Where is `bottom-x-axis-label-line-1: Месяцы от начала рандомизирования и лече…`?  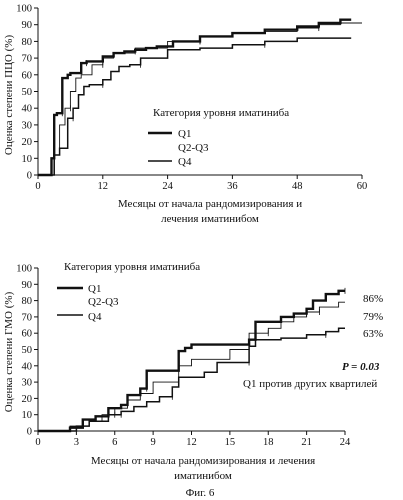 bottom-x-axis-label-line-1: Месяцы от начала рандомизирования и лече… is located at coordinates (203, 461).